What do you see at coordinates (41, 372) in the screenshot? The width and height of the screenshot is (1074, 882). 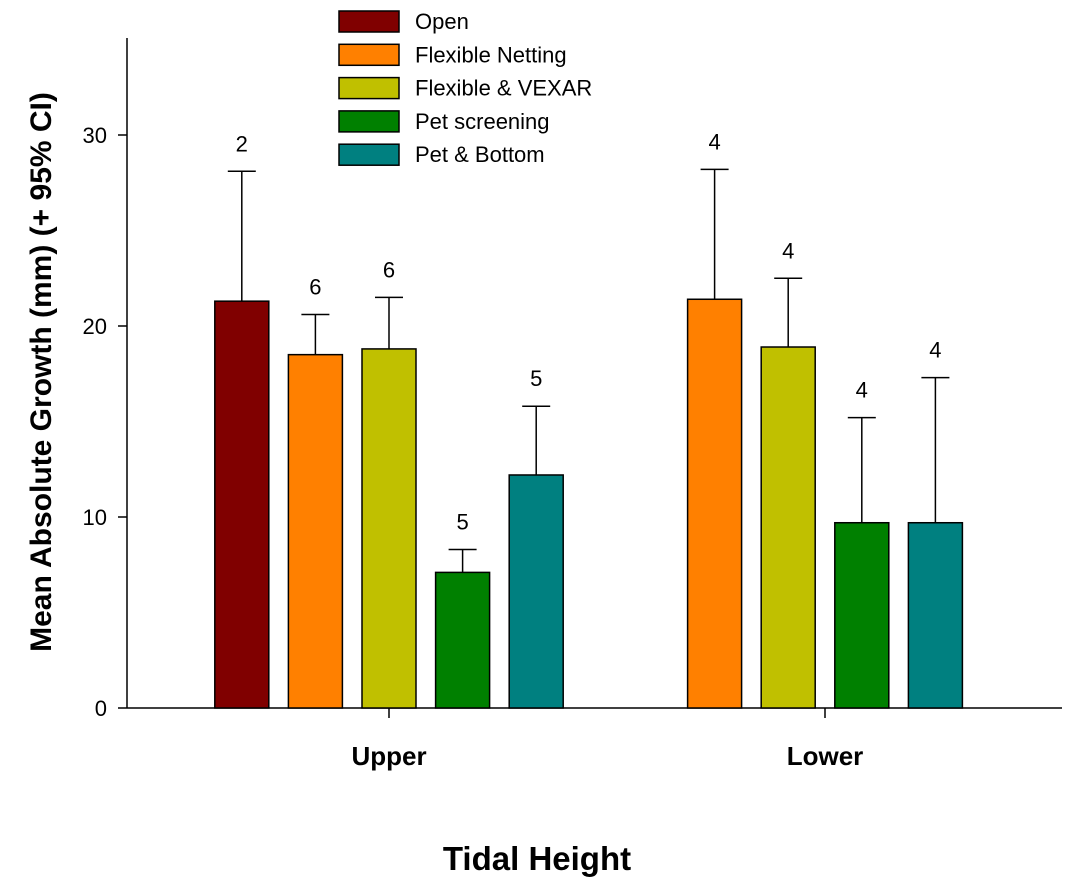 I see `y-axis-label: Mean Absolute Growth (mm) (+ 95% CI)` at bounding box center [41, 372].